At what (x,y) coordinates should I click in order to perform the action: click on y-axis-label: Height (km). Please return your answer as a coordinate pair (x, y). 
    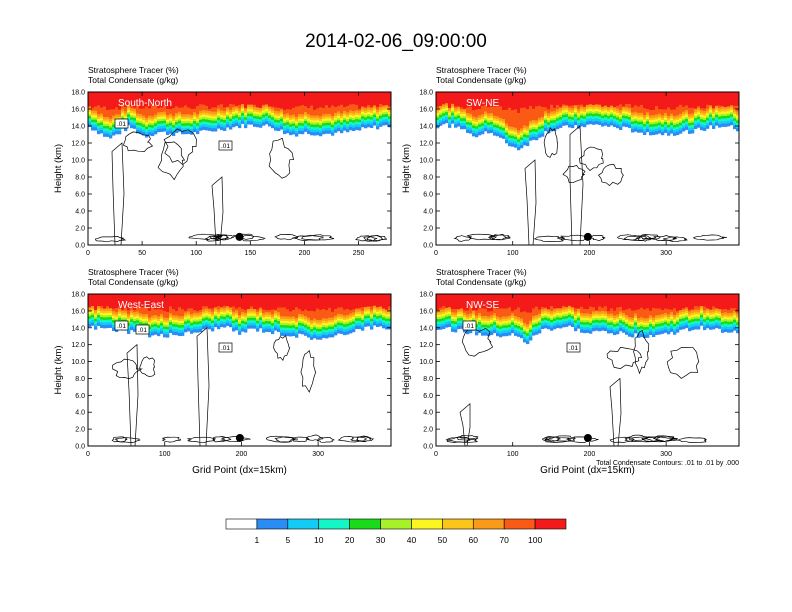
    Looking at the image, I should click on (58, 168).